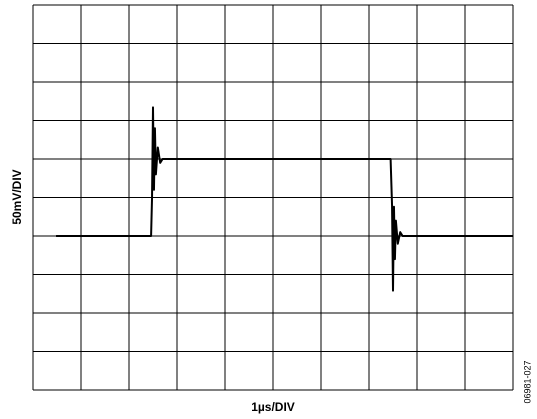 The height and width of the screenshot is (419, 537). I want to click on x-axis-label: 1µs/DIV, so click(273, 407).